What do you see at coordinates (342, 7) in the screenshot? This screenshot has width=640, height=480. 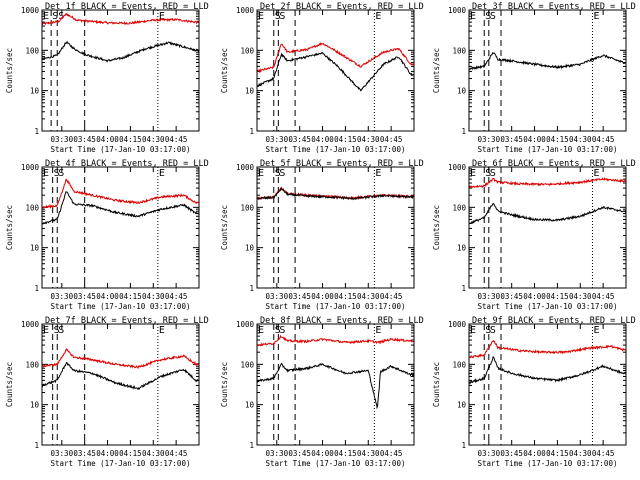 I see `panel-title: Det 2f BLACK = Events, RED = LLD` at bounding box center [342, 7].